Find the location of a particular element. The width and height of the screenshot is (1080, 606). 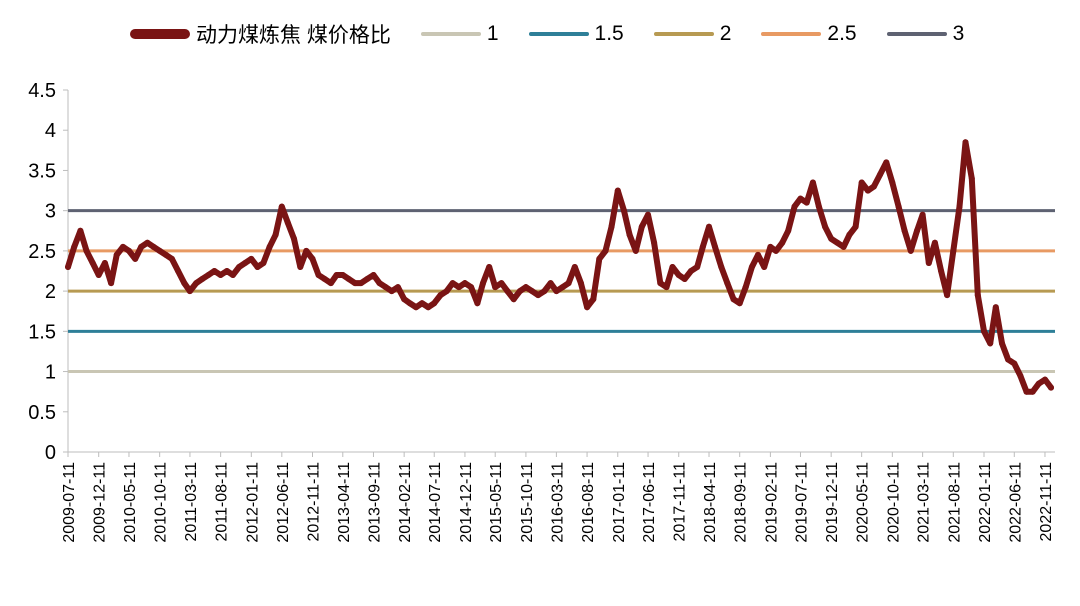

legend: 动力煤炼焦 煤价格比 1 1.5 2 2.5 3 is located at coordinates (540, 34).